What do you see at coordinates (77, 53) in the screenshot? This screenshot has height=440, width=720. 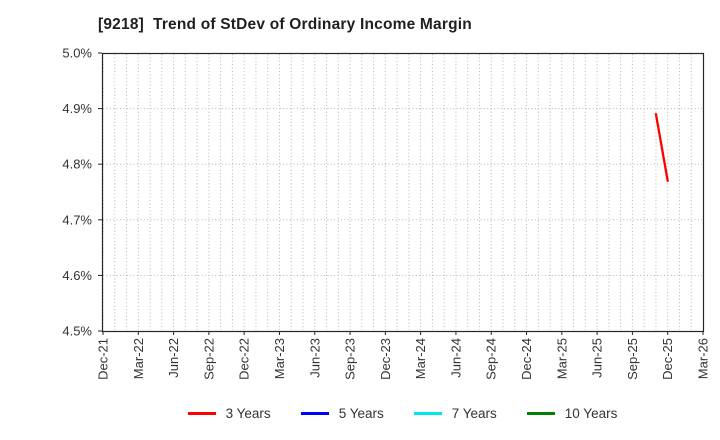 I see `y-tick-label: 5.0%` at bounding box center [77, 53].